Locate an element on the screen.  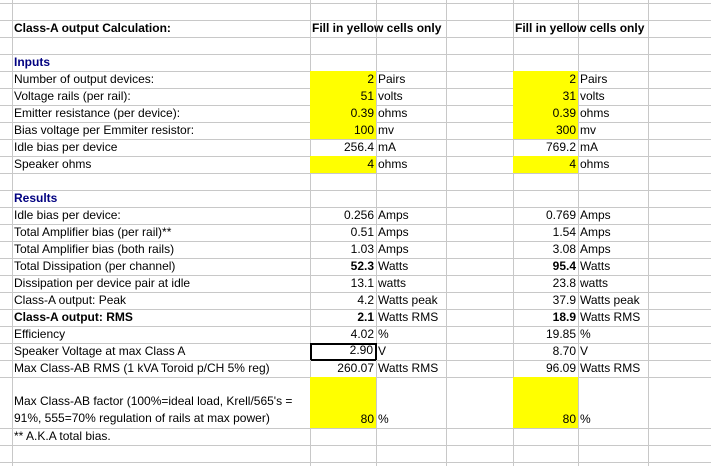
cell-text: 0.769 is located at coordinates (546, 216).